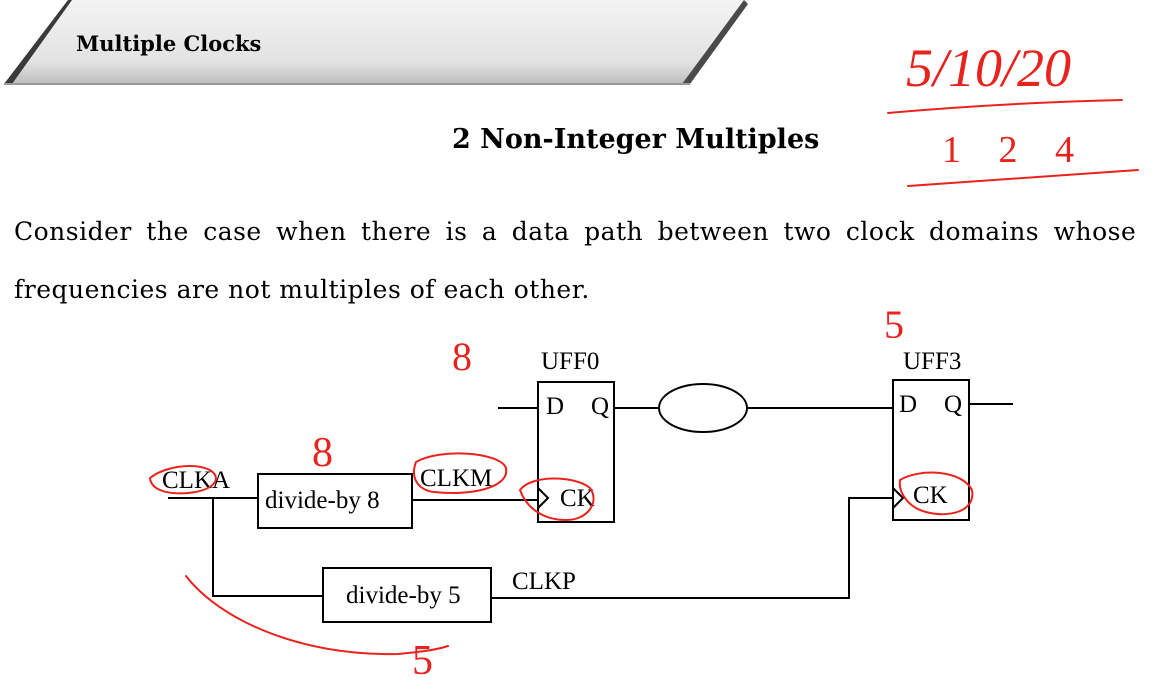 The image size is (1176, 689). What do you see at coordinates (555, 406) in the screenshot?
I see `uff0-pin-d: D` at bounding box center [555, 406].